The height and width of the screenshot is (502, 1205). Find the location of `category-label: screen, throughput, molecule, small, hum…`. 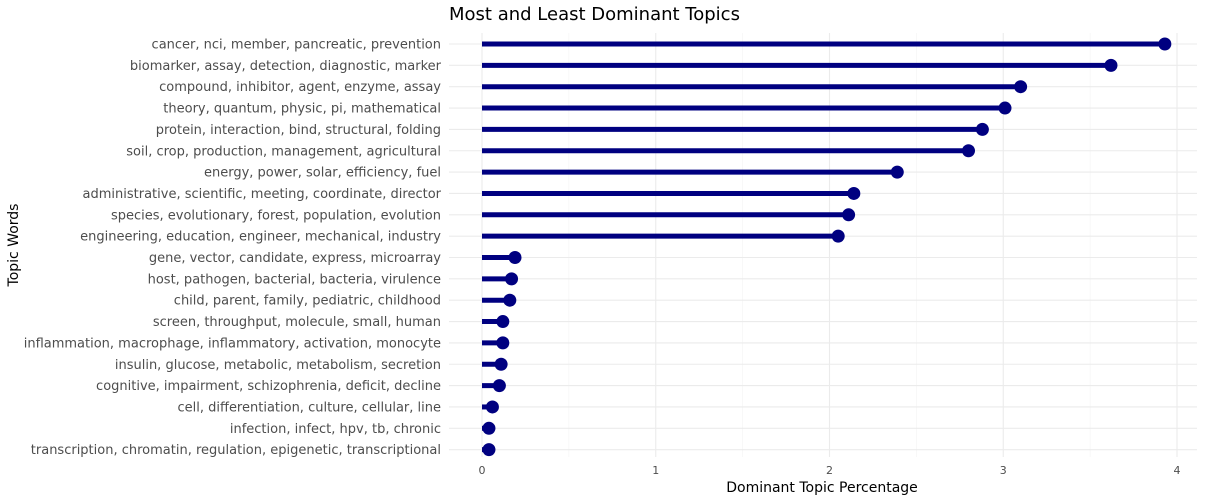

category-label: screen, throughput, molecule, small, hum… is located at coordinates (297, 322).